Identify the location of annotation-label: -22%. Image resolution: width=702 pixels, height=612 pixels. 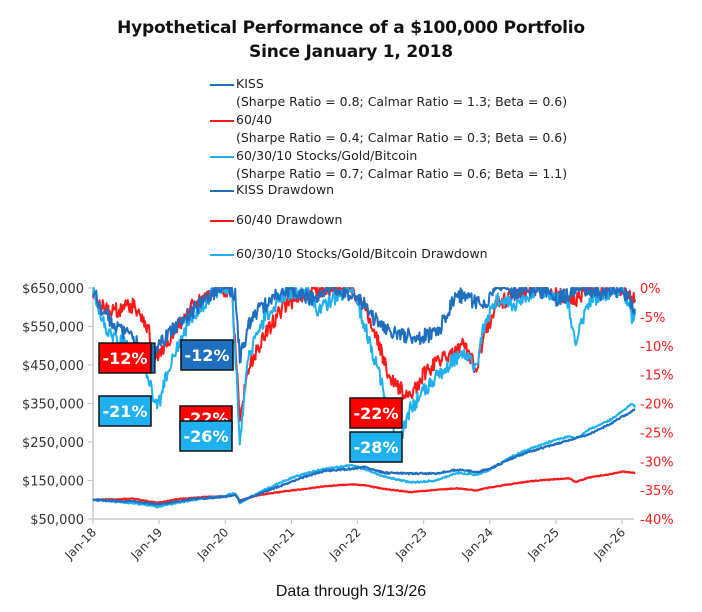
(376, 413).